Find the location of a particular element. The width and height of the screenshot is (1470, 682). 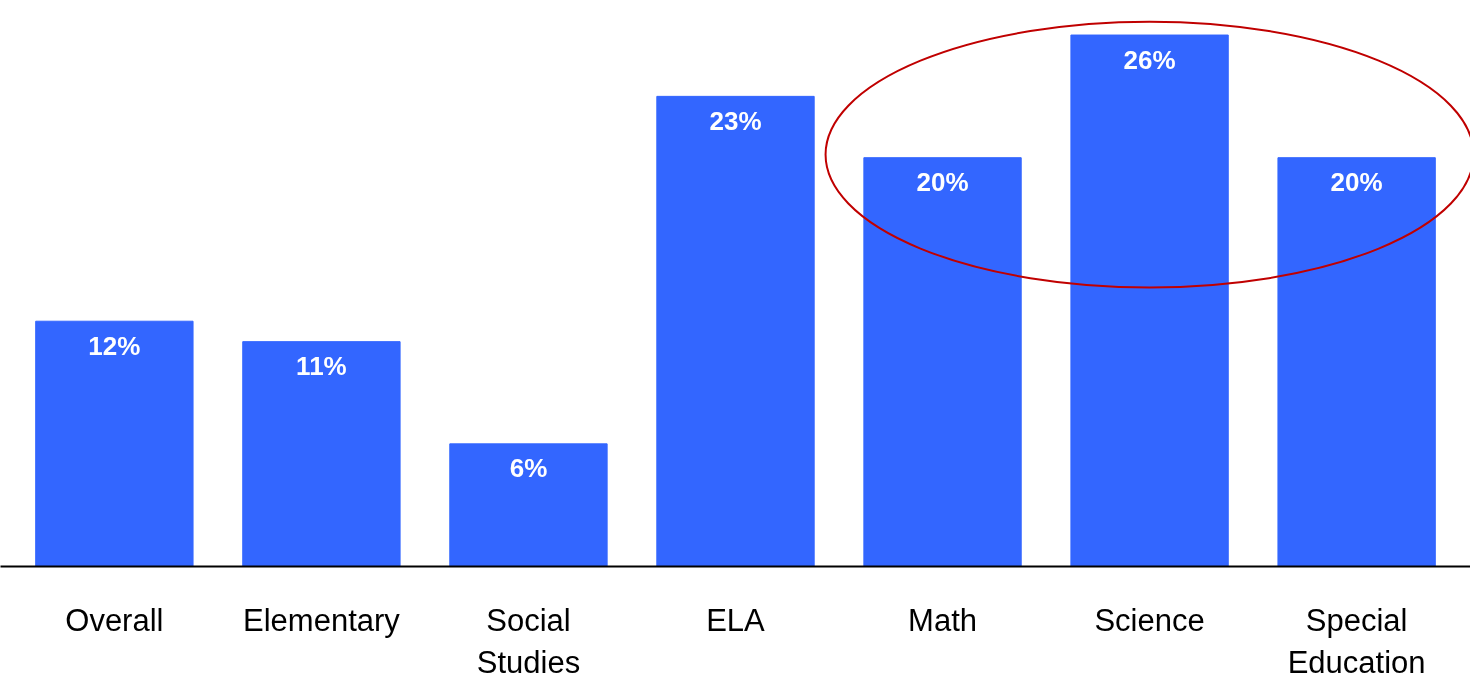

x-tick-label: Elementary is located at coordinates (322, 620).